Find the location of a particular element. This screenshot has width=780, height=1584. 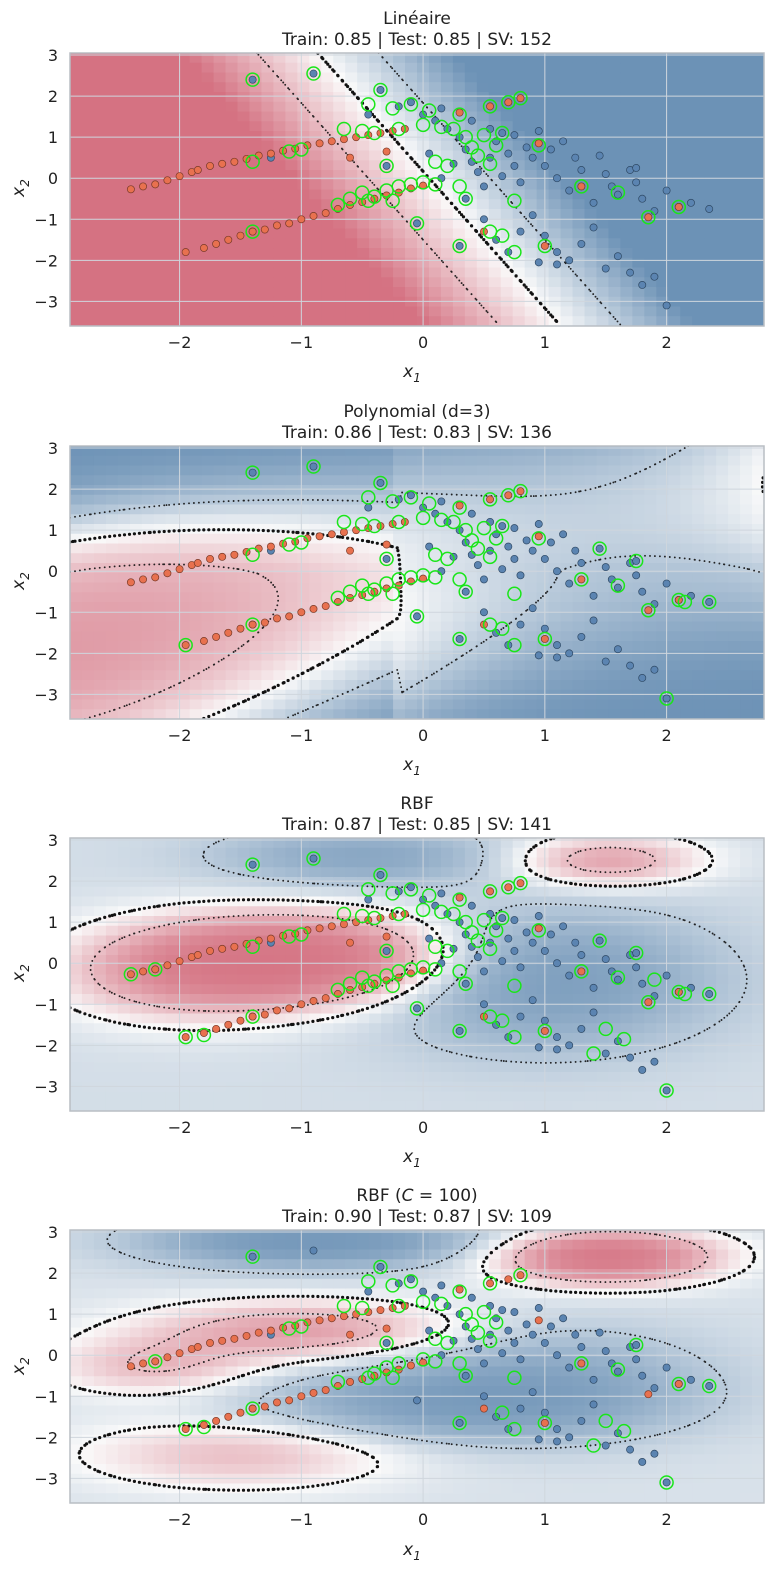

x-tick-label: 1 is located at coordinates (545, 342).